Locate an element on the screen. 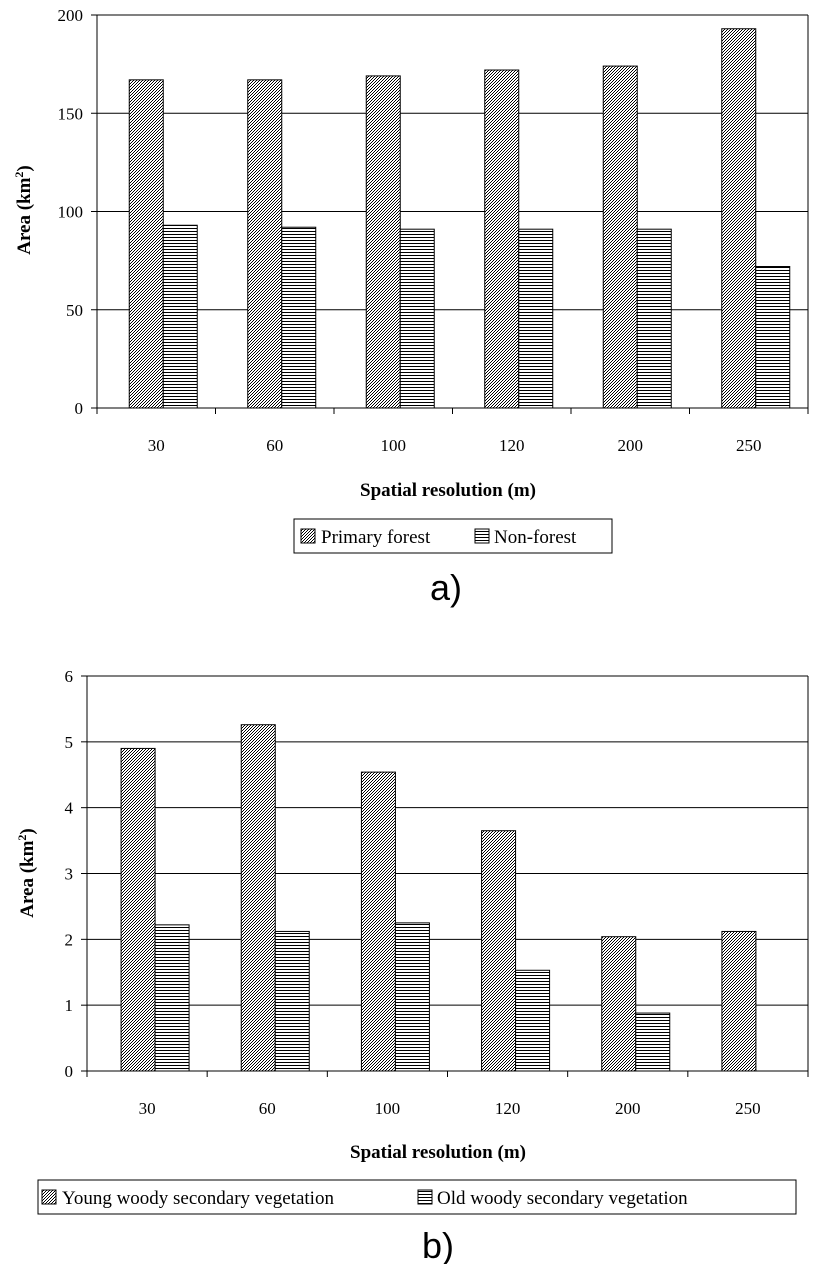 The height and width of the screenshot is (1264, 814). panel-label-a: a) is located at coordinates (446, 587).